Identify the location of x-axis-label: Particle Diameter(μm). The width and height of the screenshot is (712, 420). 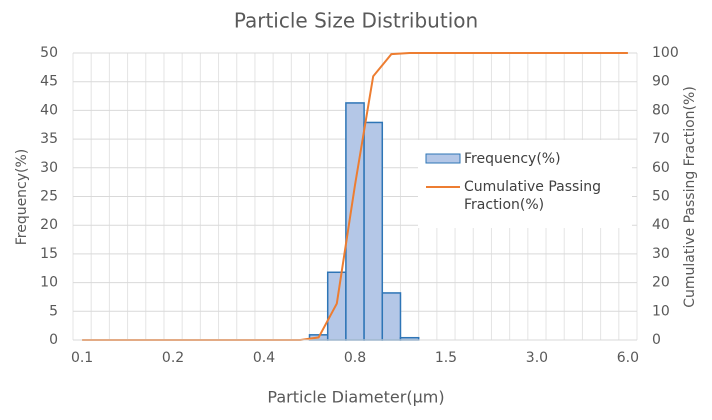
(355, 397).